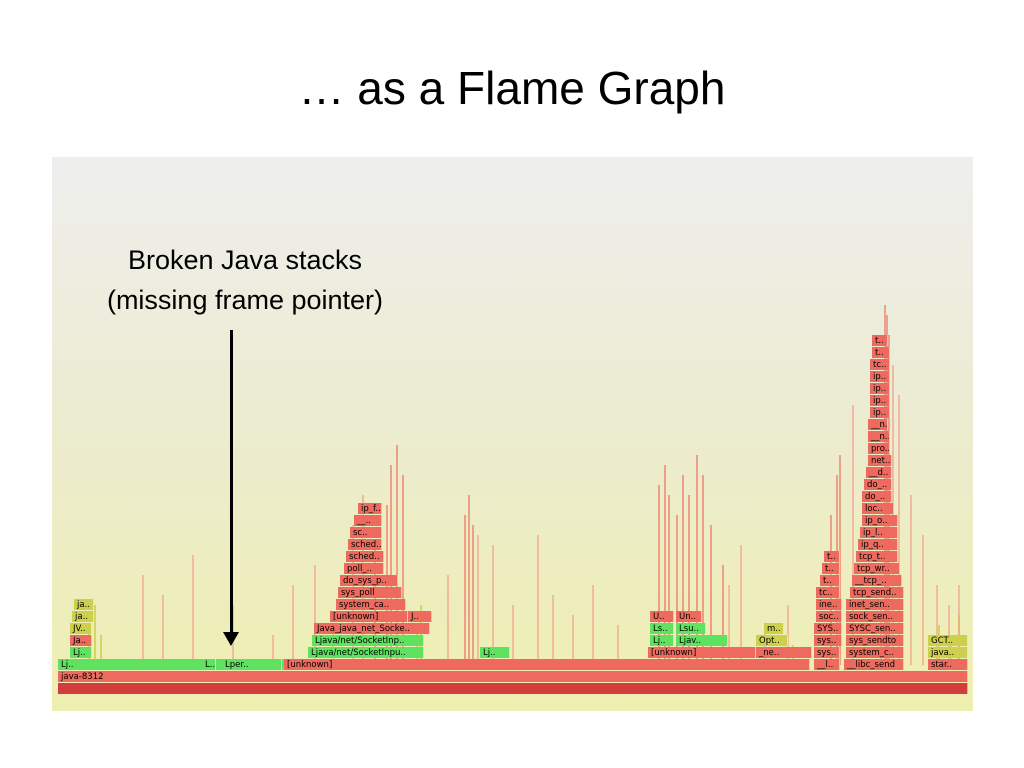 The height and width of the screenshot is (768, 1024). What do you see at coordinates (364, 568) in the screenshot?
I see `flame-frame: poll_..` at bounding box center [364, 568].